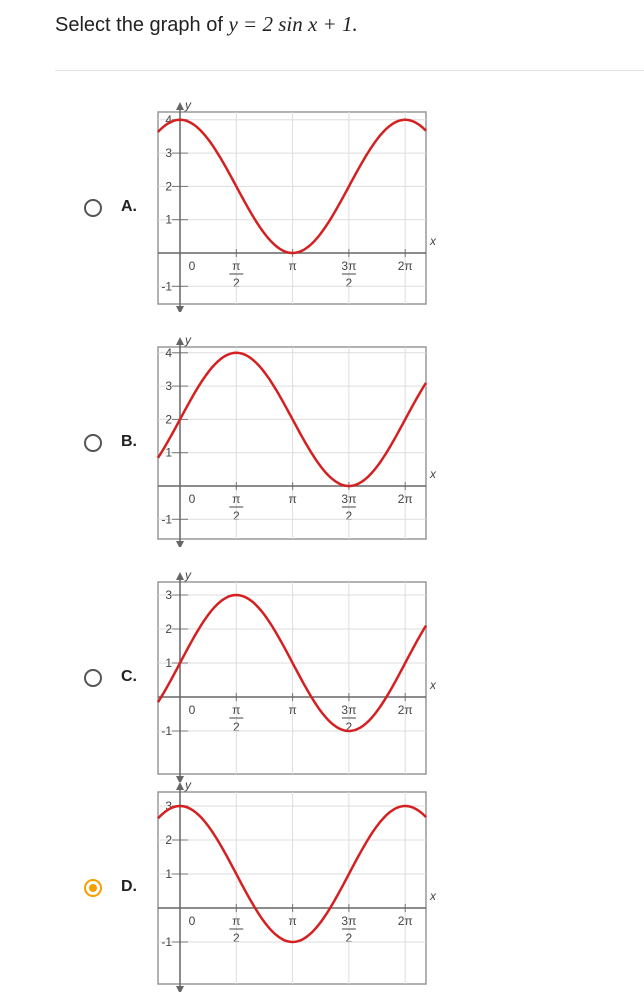 Image resolution: width=644 pixels, height=992 pixels. What do you see at coordinates (349, 70) in the screenshot?
I see `divider` at bounding box center [349, 70].